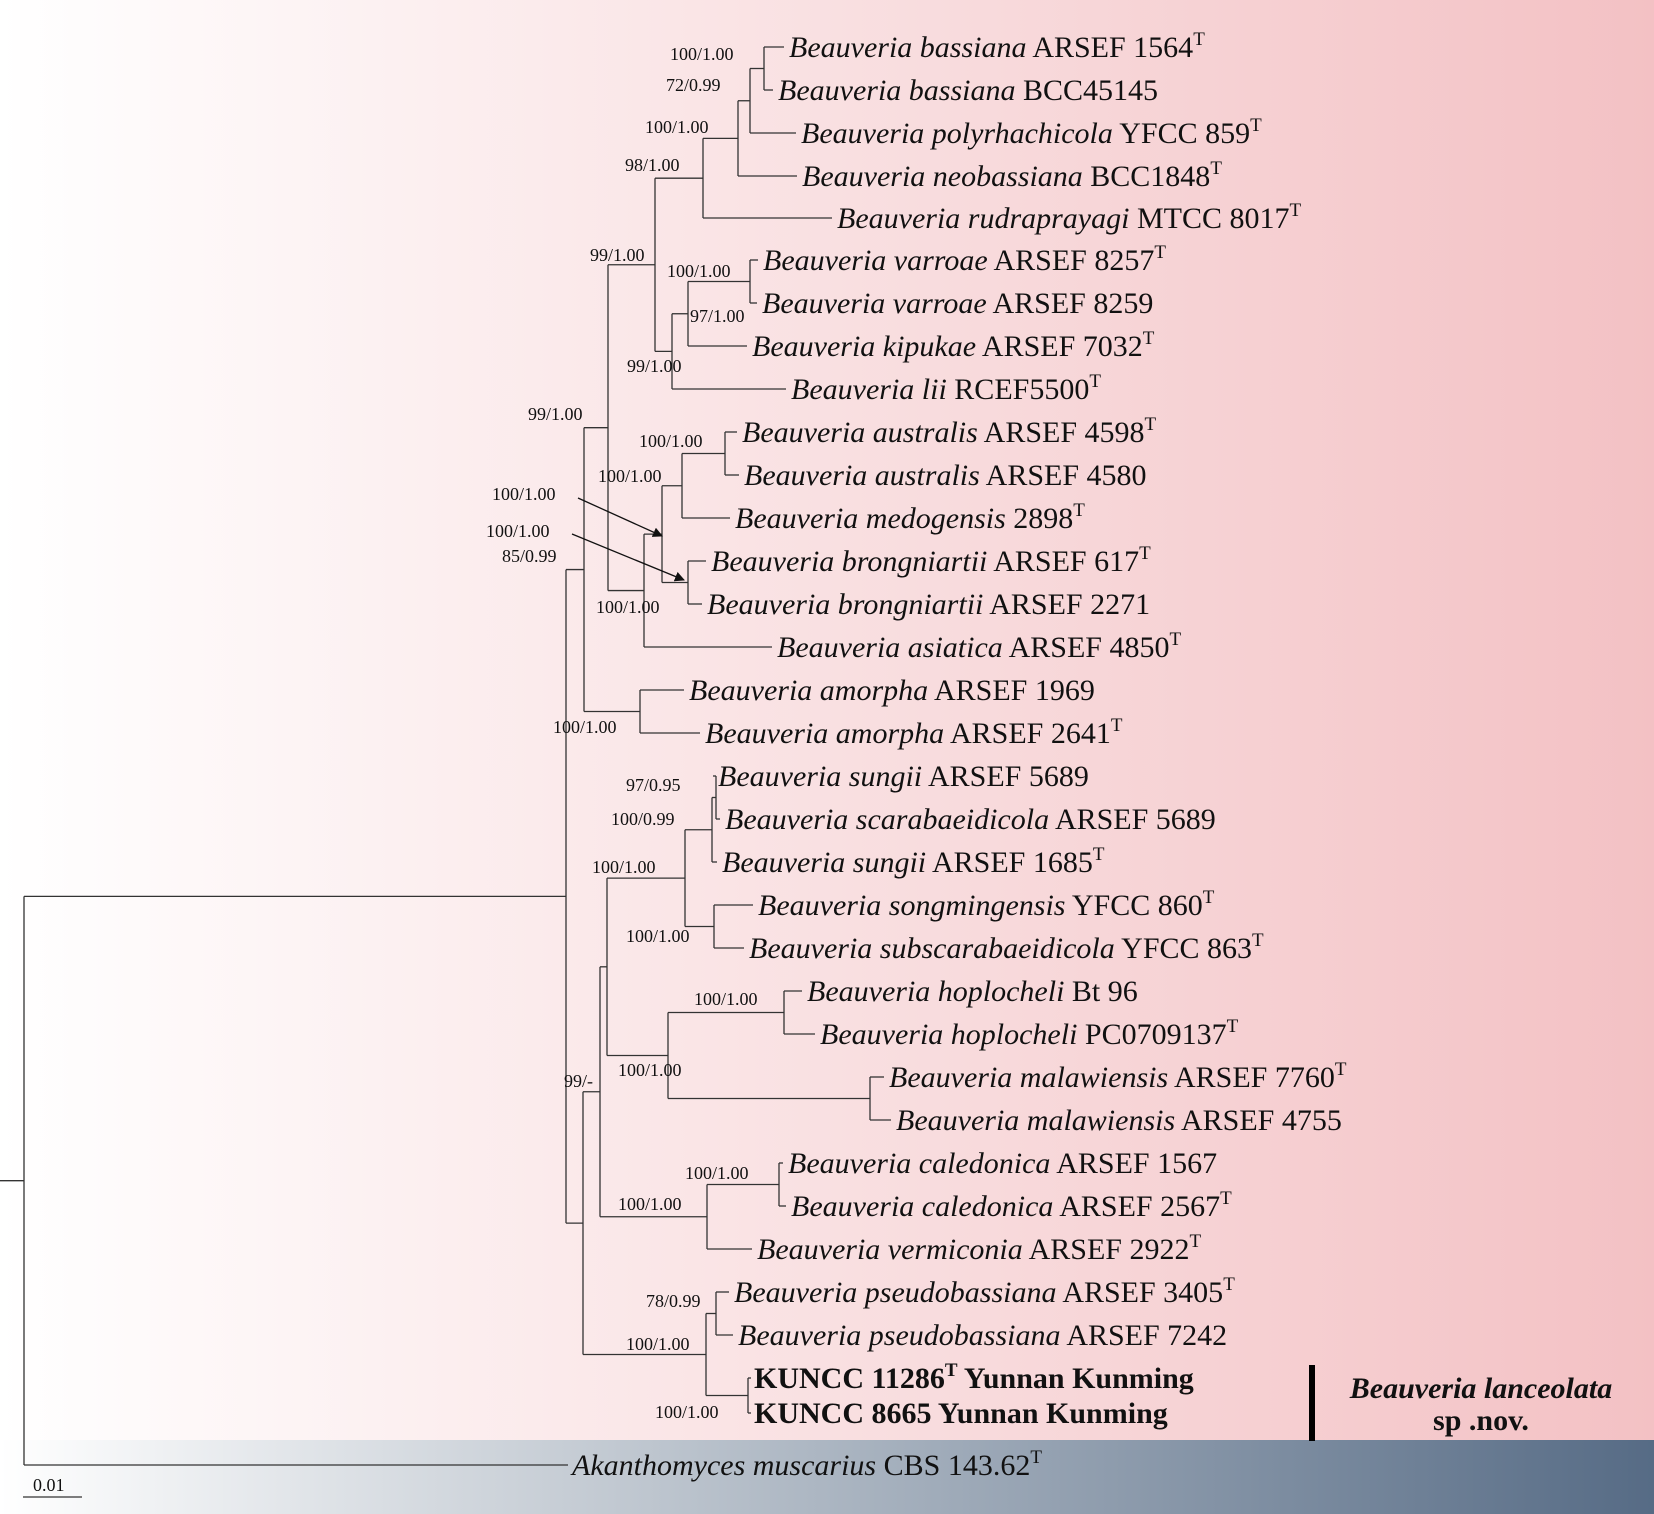  Describe the element at coordinates (997, 46) in the screenshot. I see `taxon-label: Beauveria bassiana ARSEF 1564T` at that location.